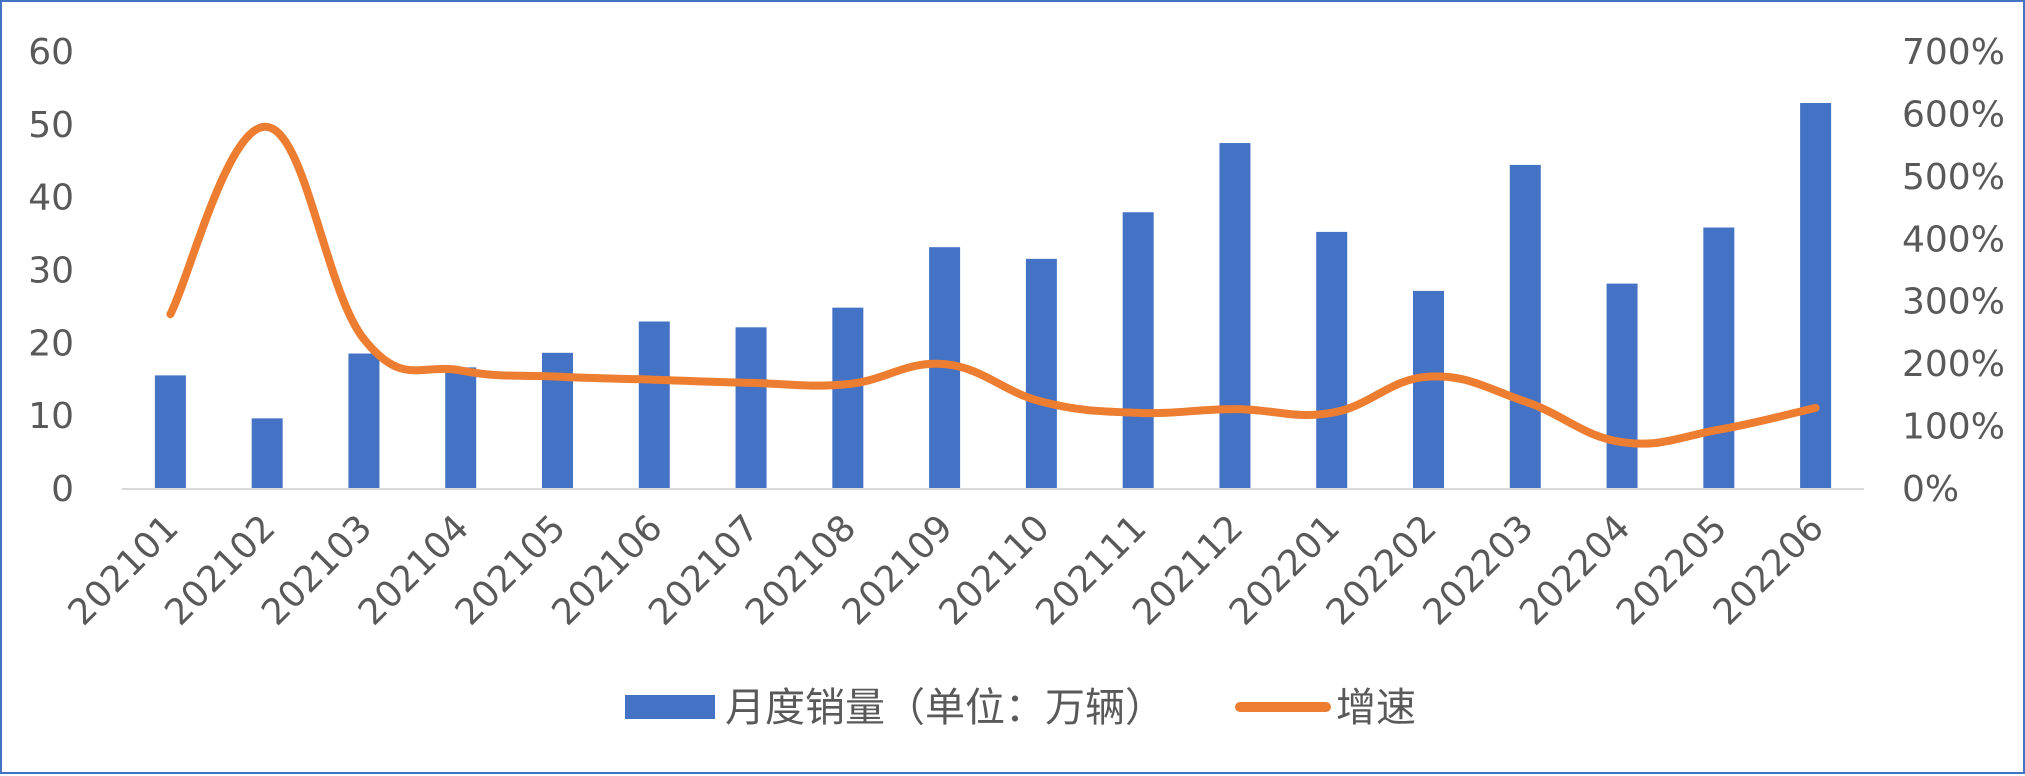 The height and width of the screenshot is (776, 2025). What do you see at coordinates (945, 708) in the screenshot?
I see `legend-label-bar: 月度销量（单位：万辆）` at bounding box center [945, 708].